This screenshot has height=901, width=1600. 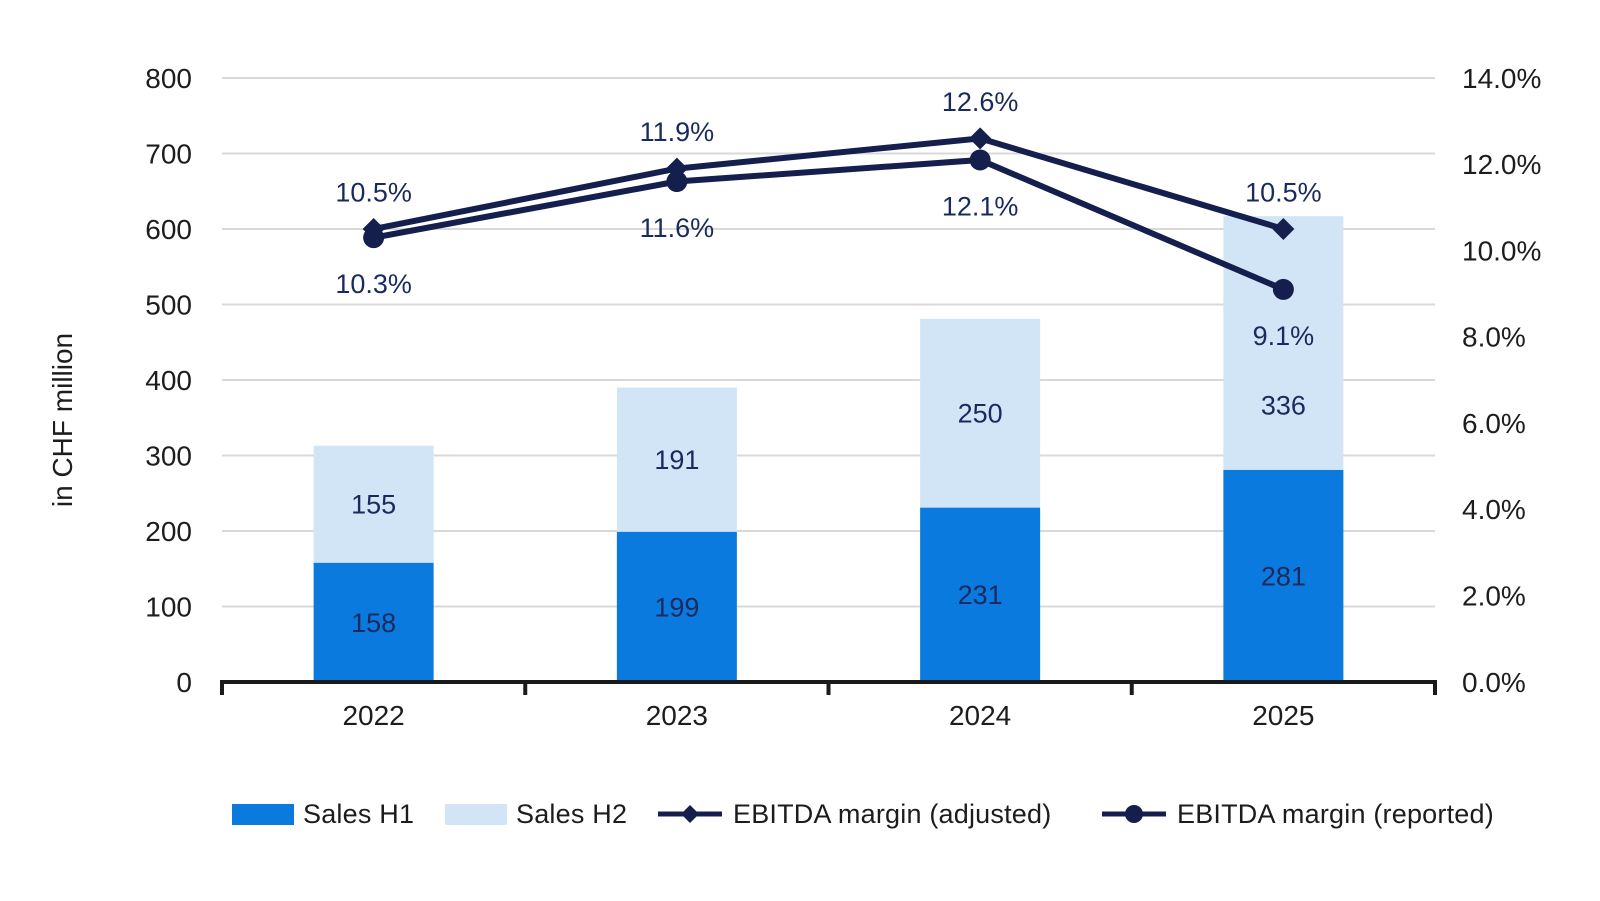 What do you see at coordinates (677, 715) in the screenshot?
I see `x-axis-category-label: 2023` at bounding box center [677, 715].